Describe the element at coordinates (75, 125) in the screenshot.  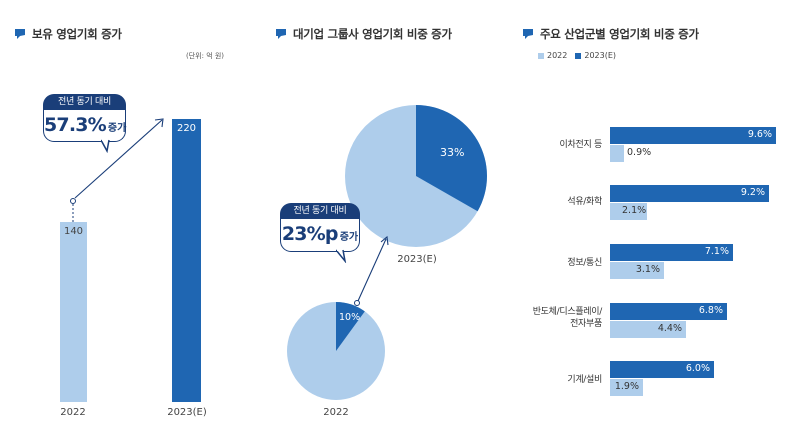
I see `callout-value: 57.3%` at that location.